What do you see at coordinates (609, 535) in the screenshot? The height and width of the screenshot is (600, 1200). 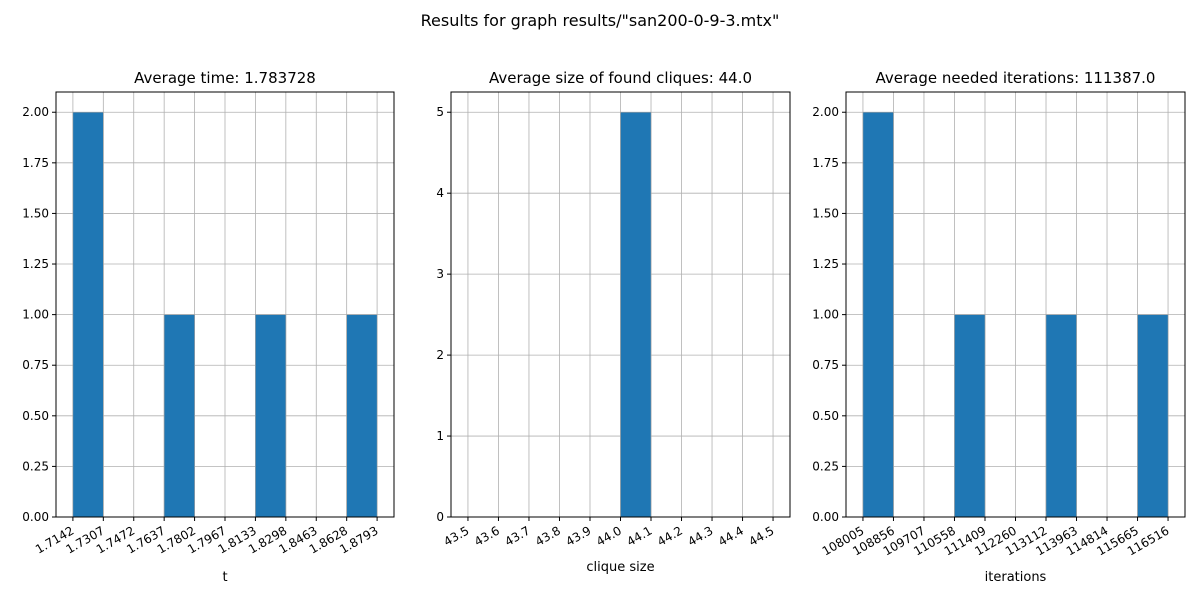 I see `x-tick-label: 44.0` at bounding box center [609, 535].